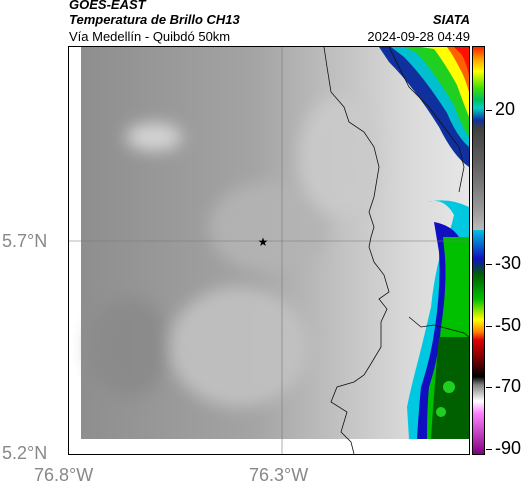 This screenshot has height=491, width=526. I want to click on colorbar-label-minus-90: -90, so click(508, 448).